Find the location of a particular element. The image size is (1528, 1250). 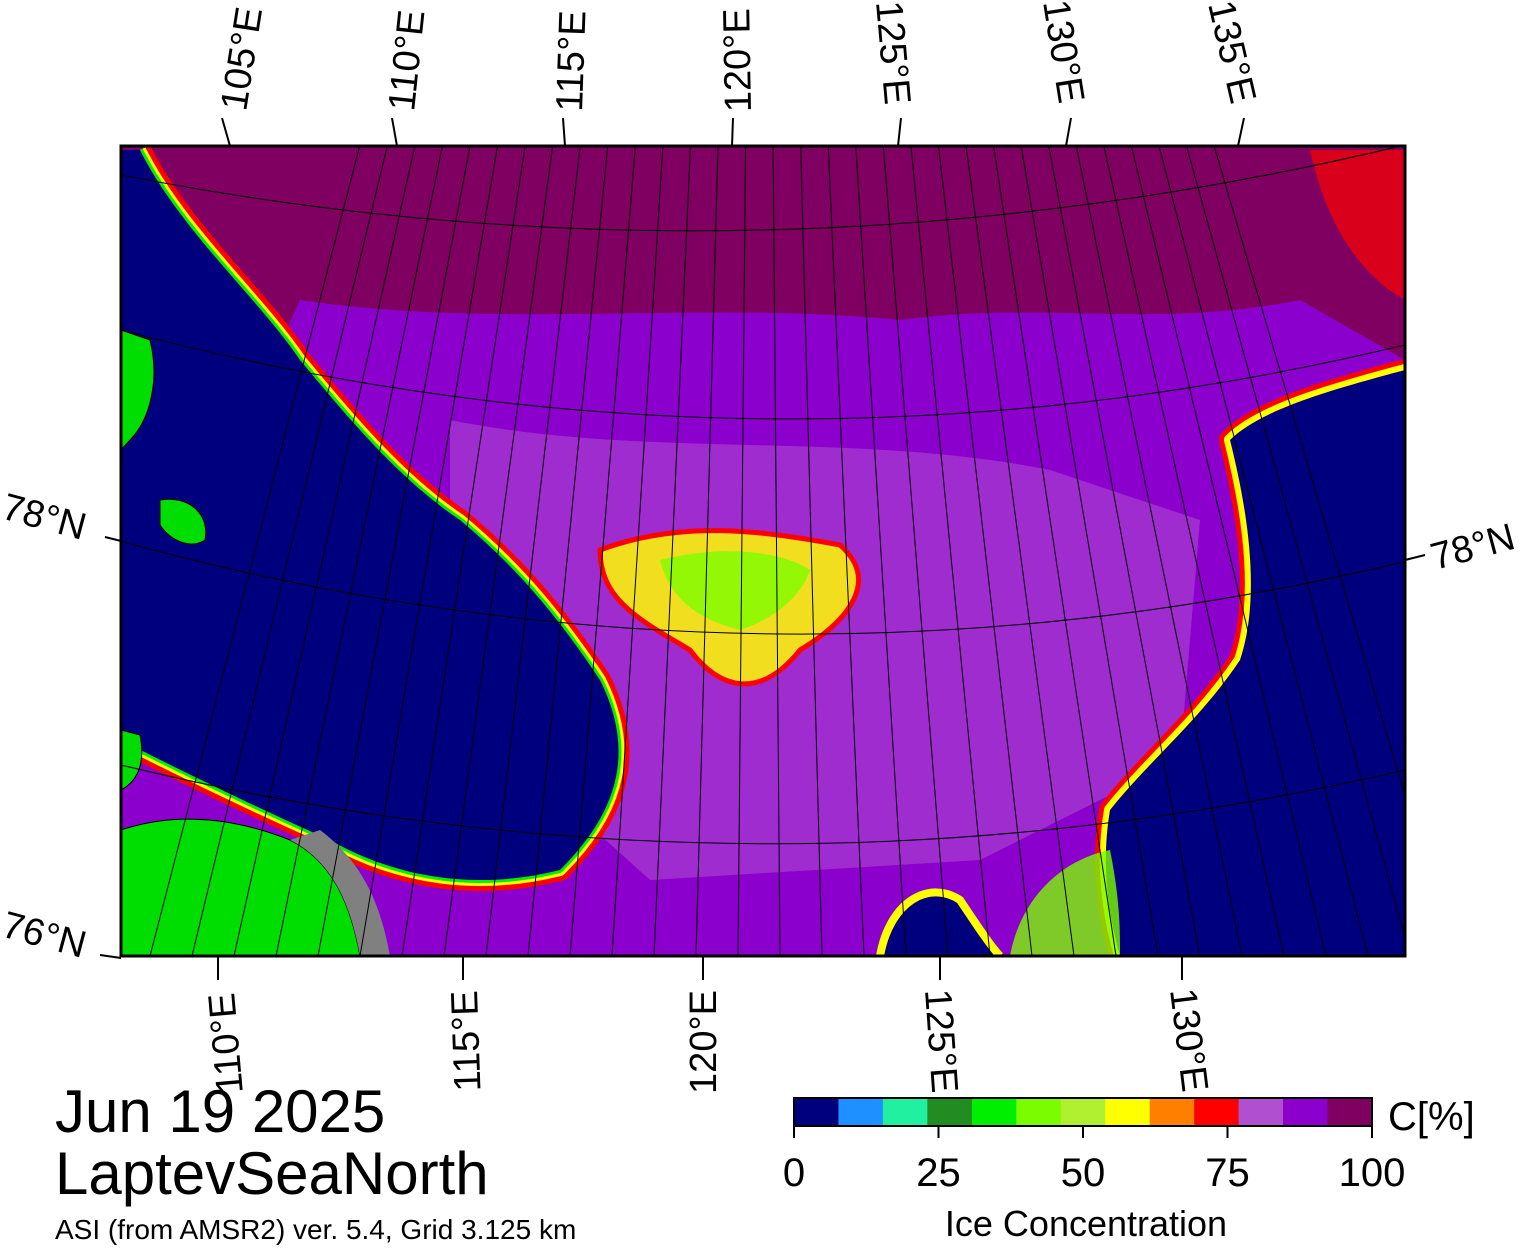

colorbar-tick-label: 100 is located at coordinates (1372, 1173).